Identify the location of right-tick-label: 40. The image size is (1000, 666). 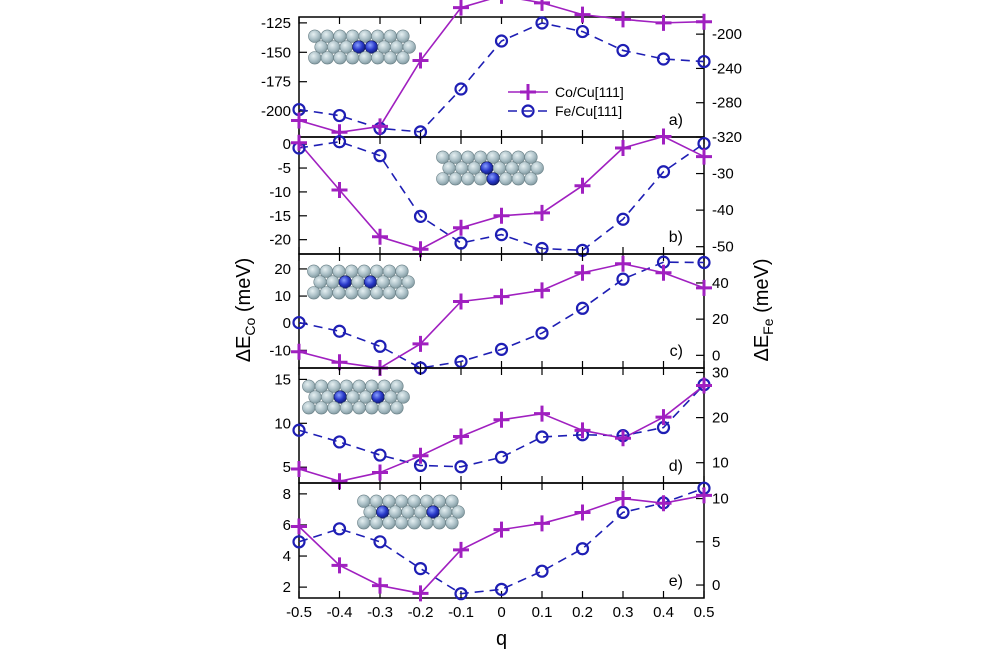
(720, 283).